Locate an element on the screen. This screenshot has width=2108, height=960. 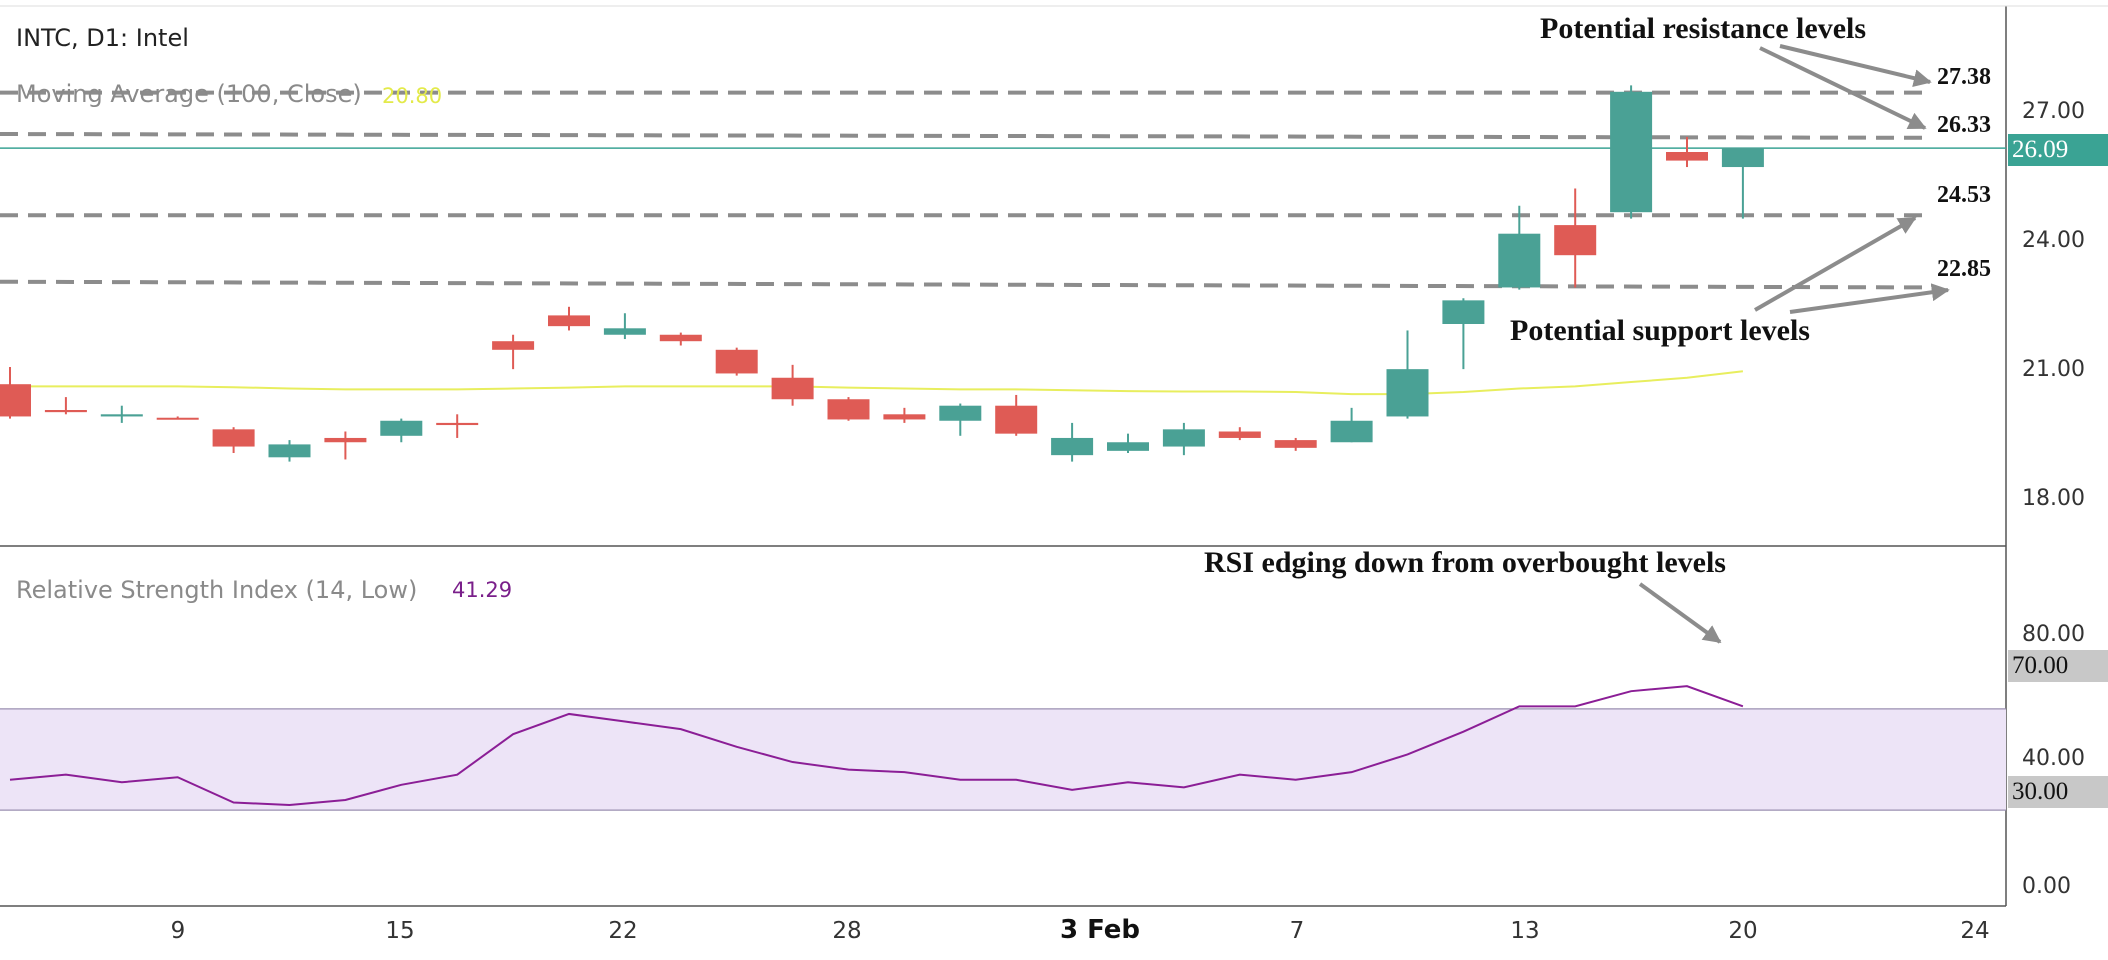
annotation-arrows is located at coordinates (1794, 344).